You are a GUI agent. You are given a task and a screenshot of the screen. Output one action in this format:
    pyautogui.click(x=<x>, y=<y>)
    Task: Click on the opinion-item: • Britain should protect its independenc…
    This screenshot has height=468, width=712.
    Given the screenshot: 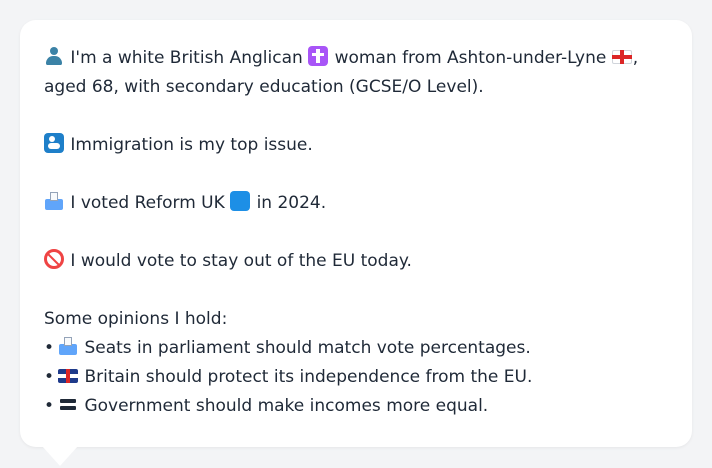 What is the action you would take?
    pyautogui.click(x=356, y=377)
    